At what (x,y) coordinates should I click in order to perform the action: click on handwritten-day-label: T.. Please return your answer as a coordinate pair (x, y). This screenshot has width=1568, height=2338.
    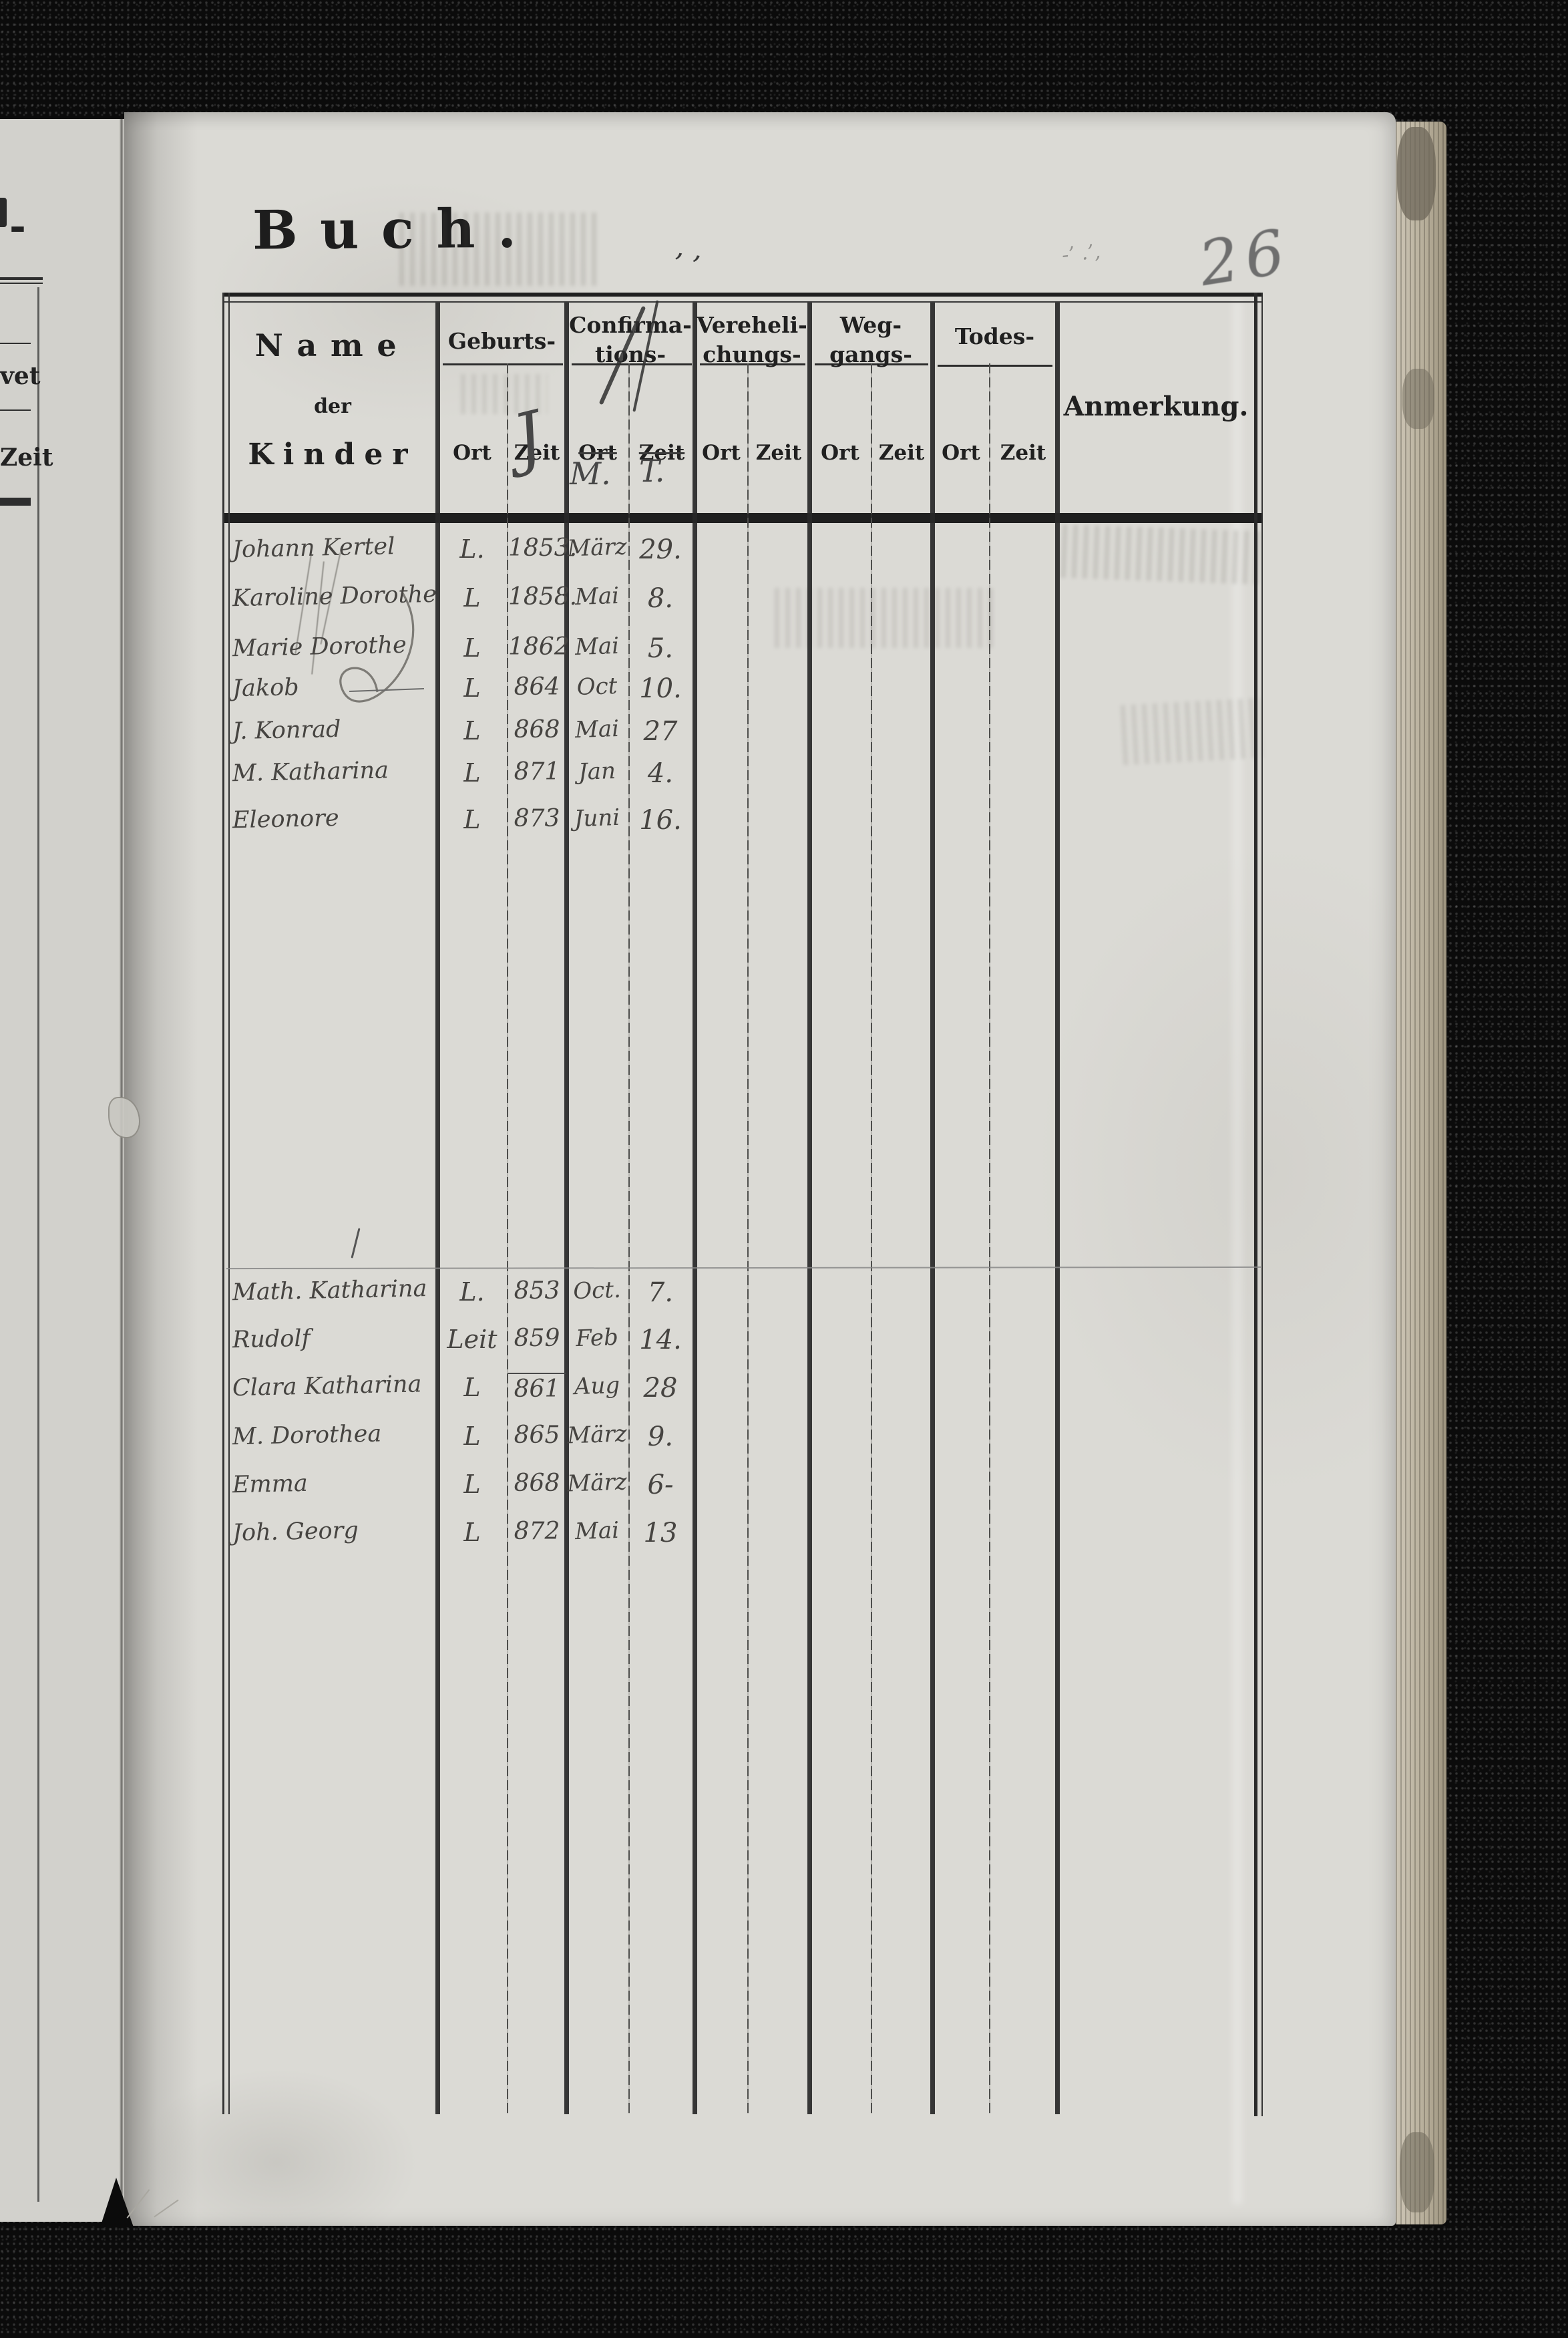
    Looking at the image, I should click on (652, 471).